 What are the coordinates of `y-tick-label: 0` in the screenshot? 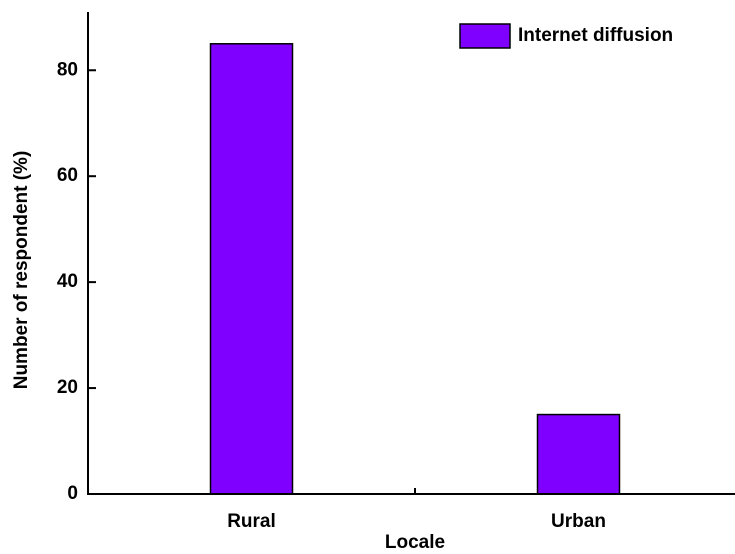 It's located at (72, 493).